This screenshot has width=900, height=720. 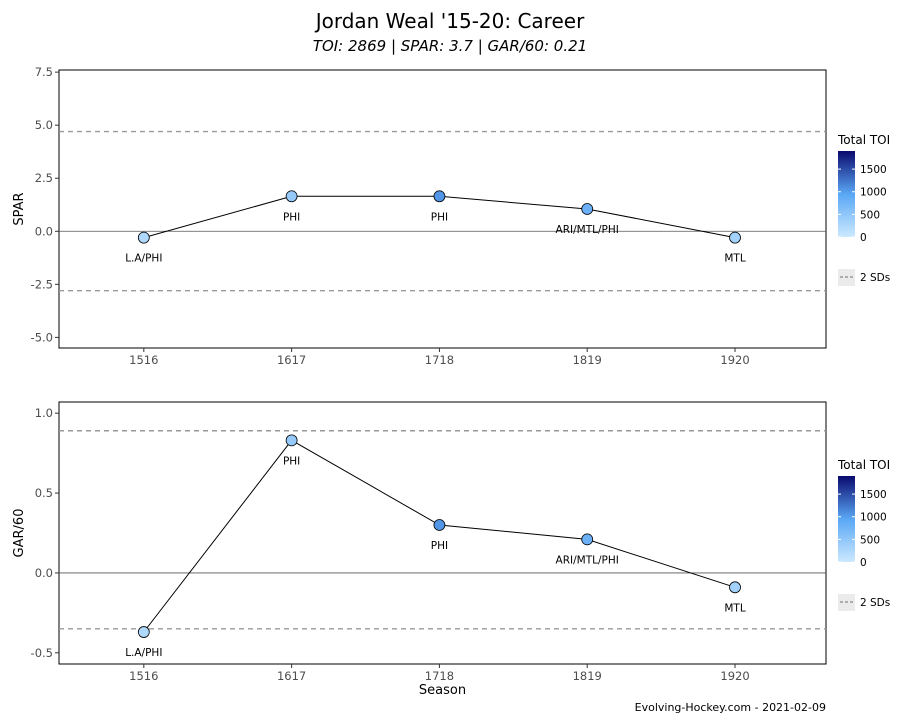 I want to click on y-tick-label: 7.5, so click(x=44, y=72).